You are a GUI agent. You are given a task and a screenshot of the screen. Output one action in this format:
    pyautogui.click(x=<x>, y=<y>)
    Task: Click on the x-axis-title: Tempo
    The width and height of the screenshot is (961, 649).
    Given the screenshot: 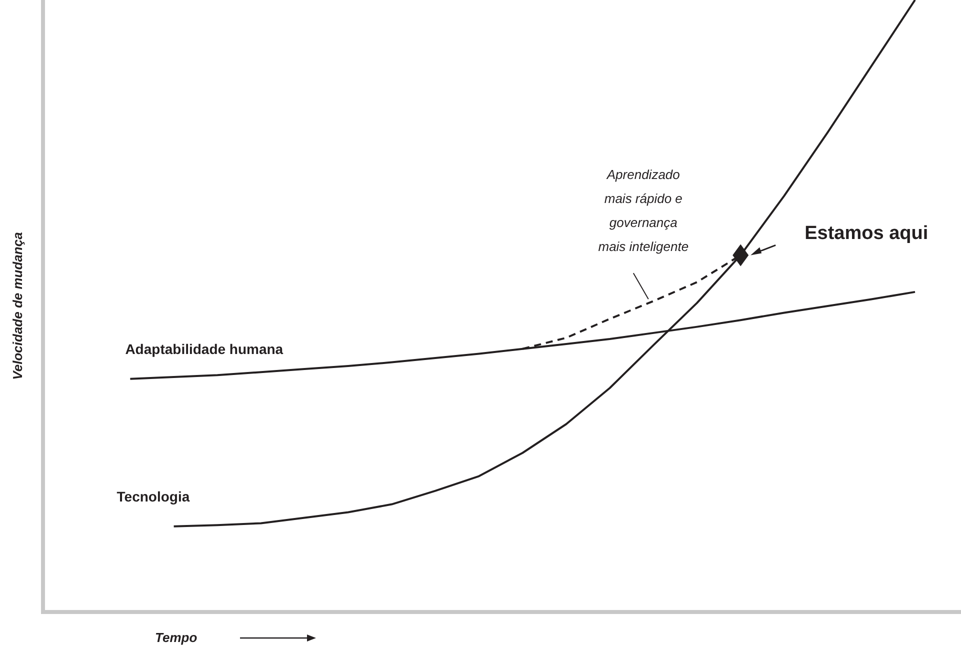 What is the action you would take?
    pyautogui.click(x=176, y=637)
    